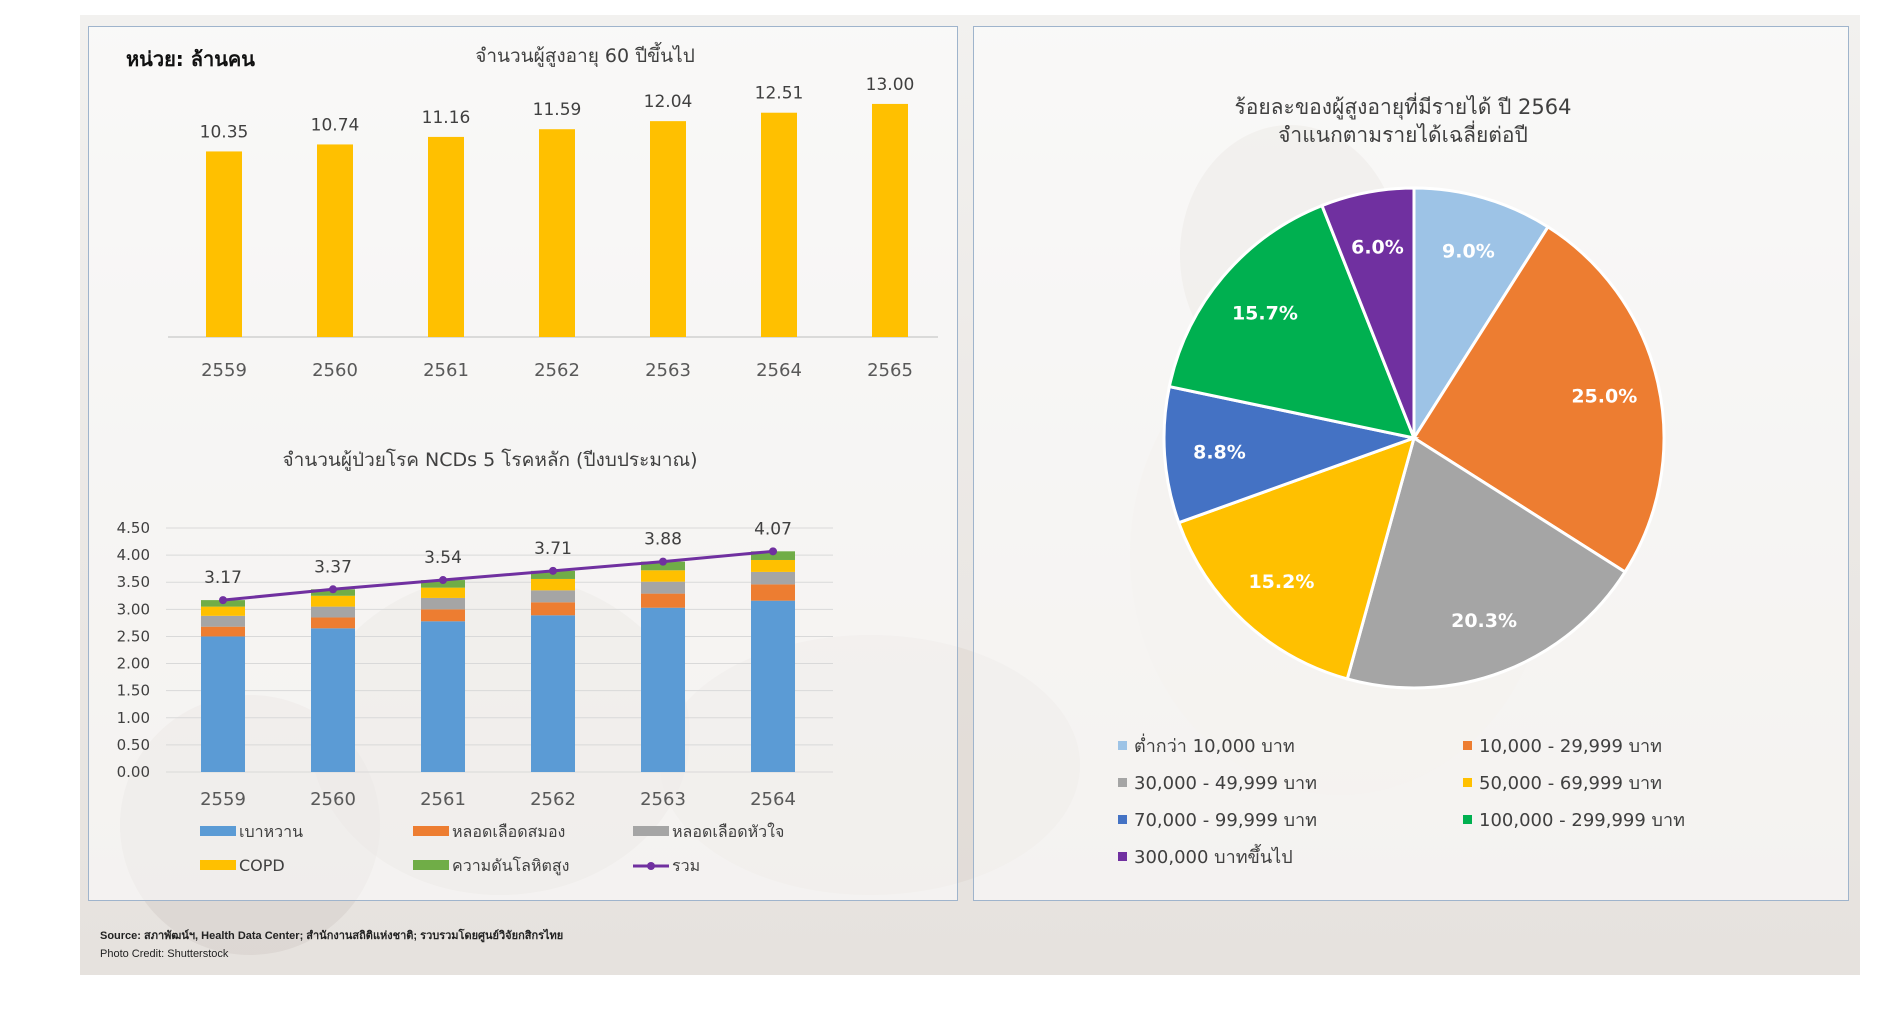 This screenshot has width=1879, height=1013. What do you see at coordinates (651, 866) in the screenshot?
I see `legend-line-marker` at bounding box center [651, 866].